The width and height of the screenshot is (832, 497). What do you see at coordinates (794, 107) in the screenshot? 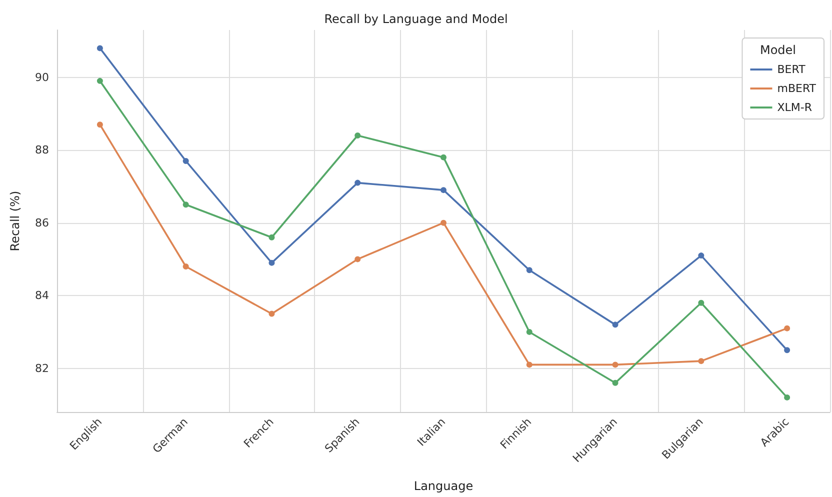
I see `legend-label: XLM-R` at bounding box center [794, 107].